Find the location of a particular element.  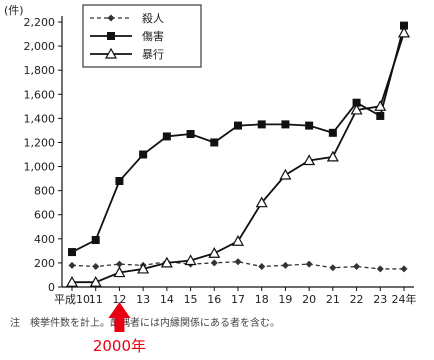

y-tick-label: 1,400 is located at coordinates (40, 118).